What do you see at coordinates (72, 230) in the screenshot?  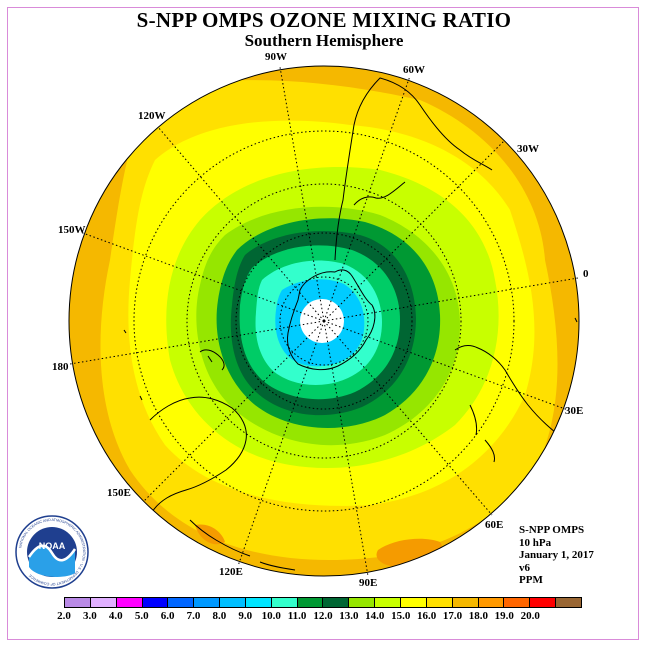 I see `lon-label-150w: 150W` at bounding box center [72, 230].